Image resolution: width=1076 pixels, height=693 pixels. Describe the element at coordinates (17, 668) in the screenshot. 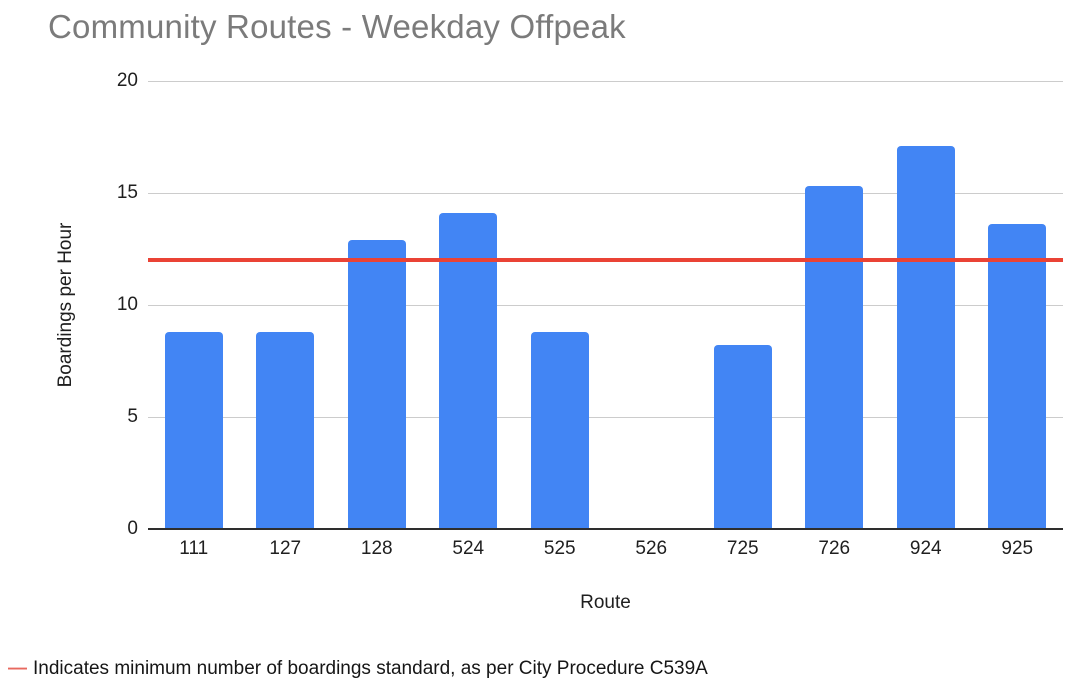

I see `reference-line-legend-marker: —` at that location.